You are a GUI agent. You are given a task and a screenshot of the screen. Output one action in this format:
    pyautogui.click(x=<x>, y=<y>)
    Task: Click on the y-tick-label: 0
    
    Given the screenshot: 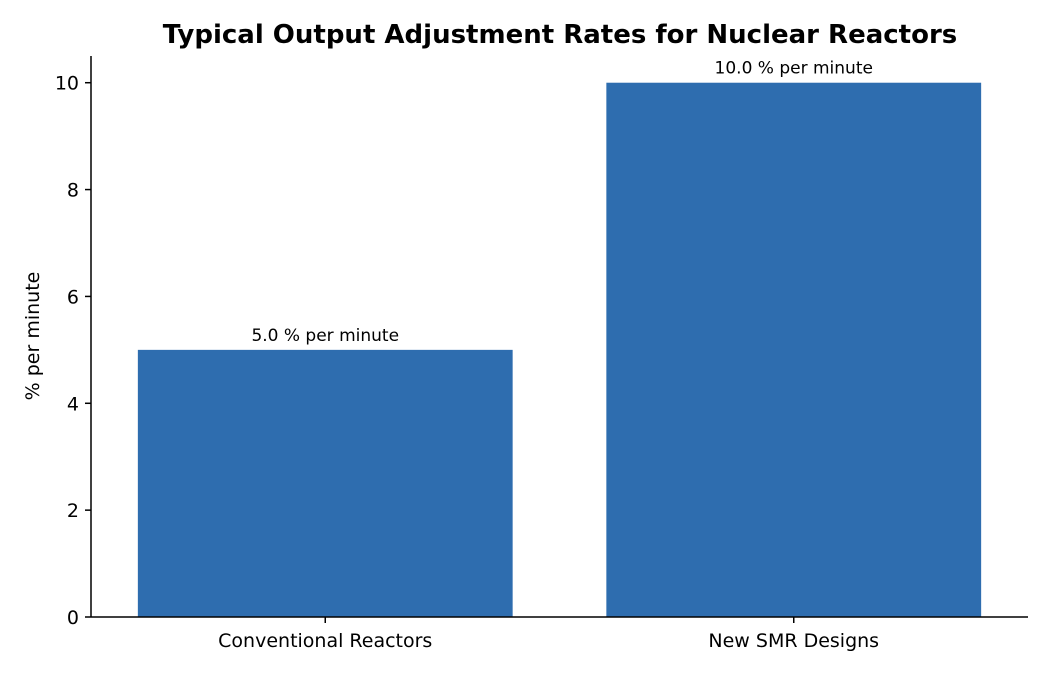 What is the action you would take?
    pyautogui.click(x=73, y=618)
    